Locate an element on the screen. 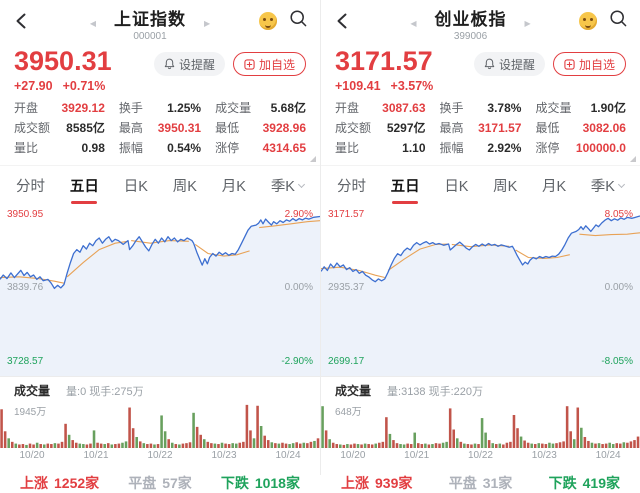 The image size is (640, 493). market-breadth: 上涨 1252家 平盘 57家 下跌 1018家 is located at coordinates (160, 478).